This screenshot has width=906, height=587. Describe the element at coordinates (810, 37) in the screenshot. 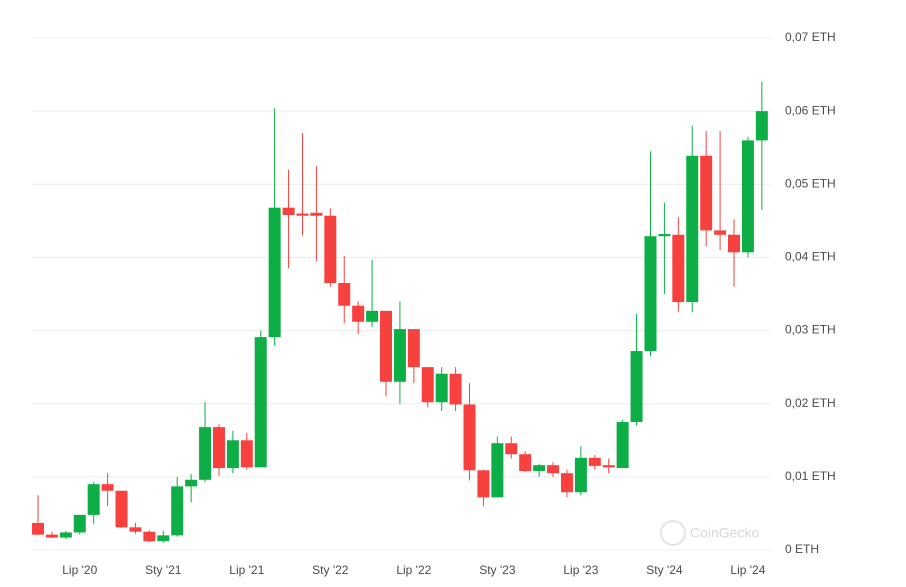

I see `y-tick-label: 0,07 ETH` at that location.